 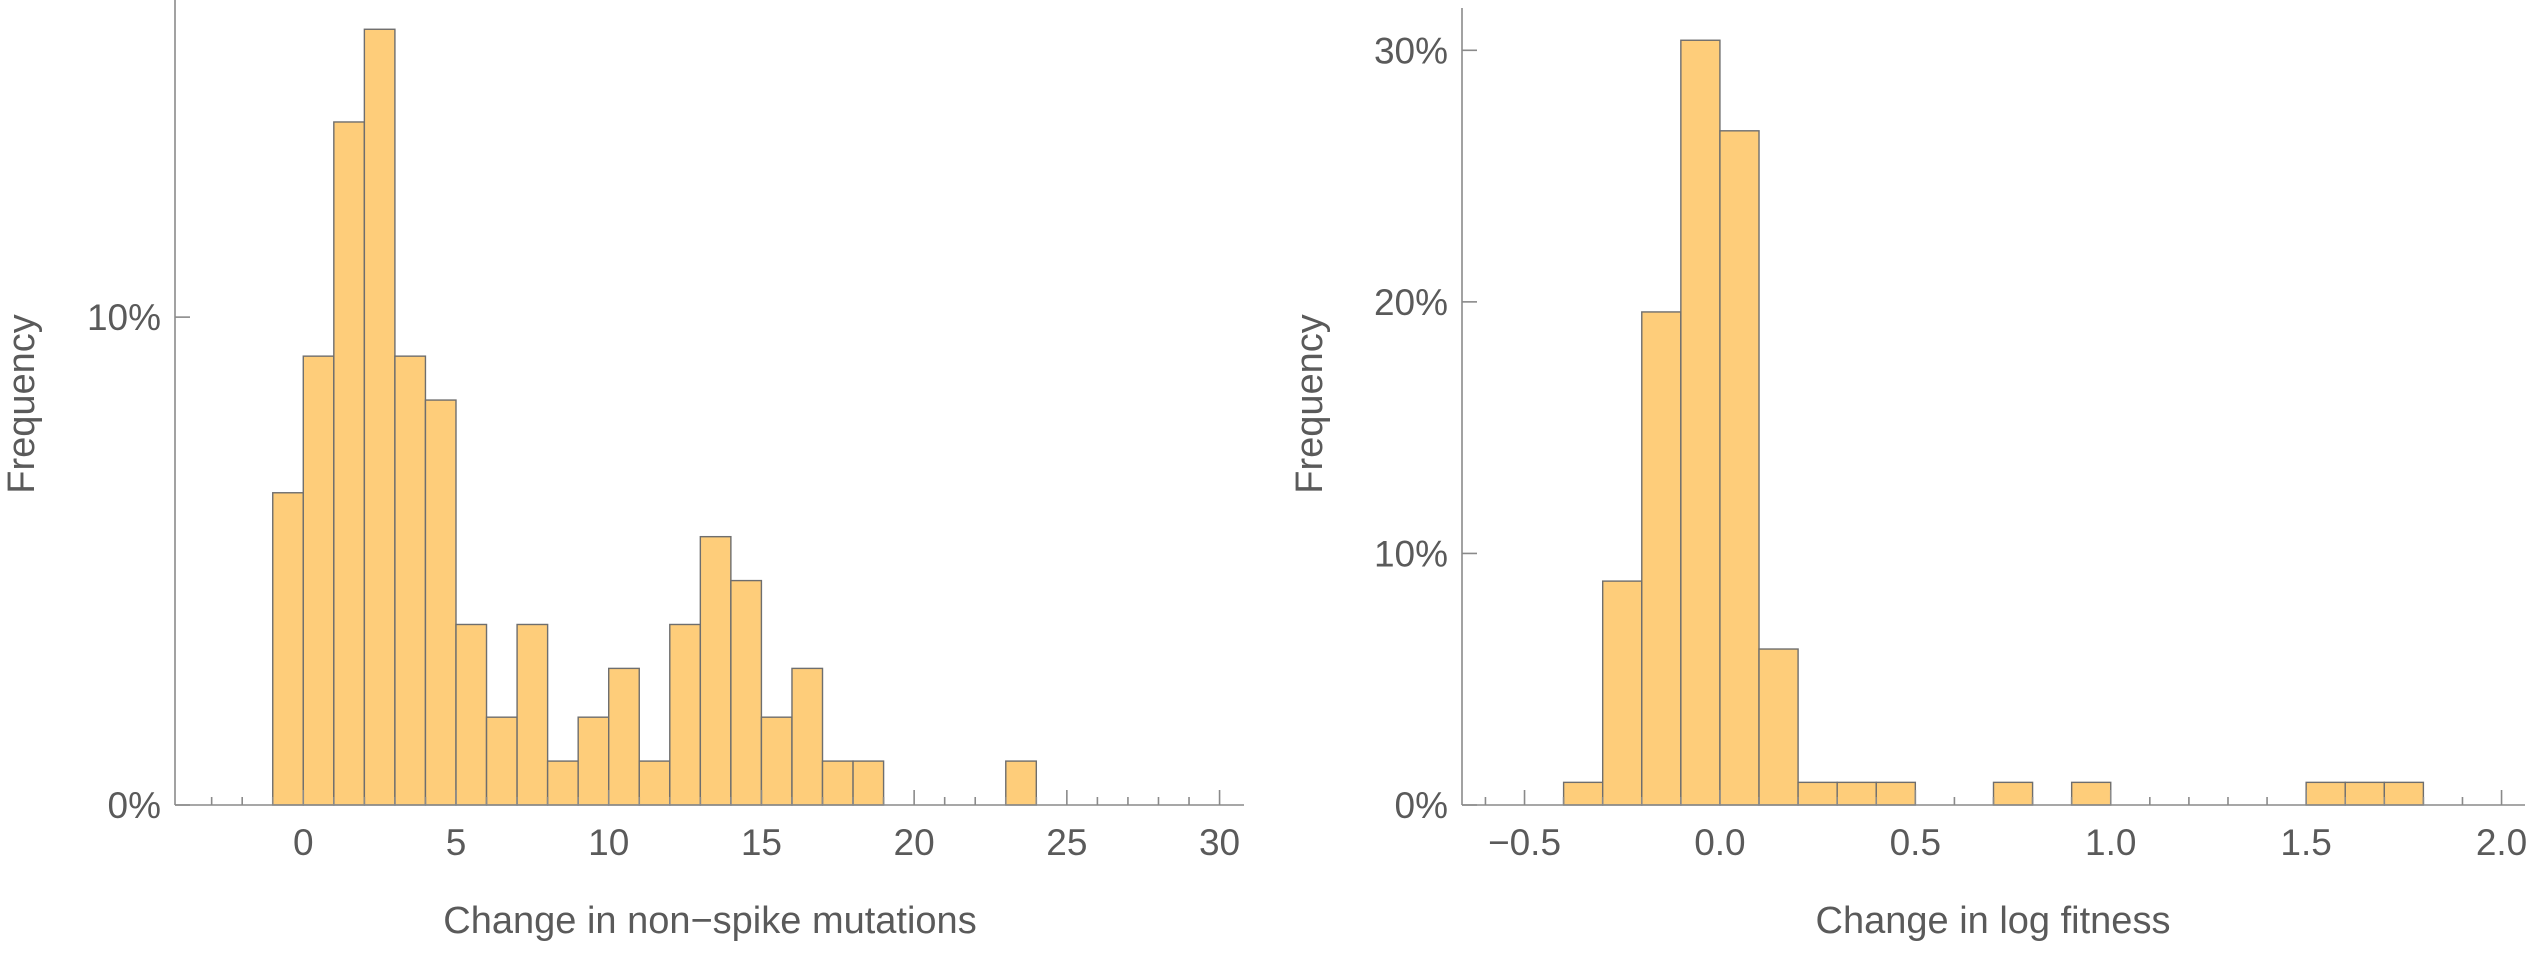 I want to click on fitness-histogram-y-tick-label: 0%, so click(x=1421, y=805).